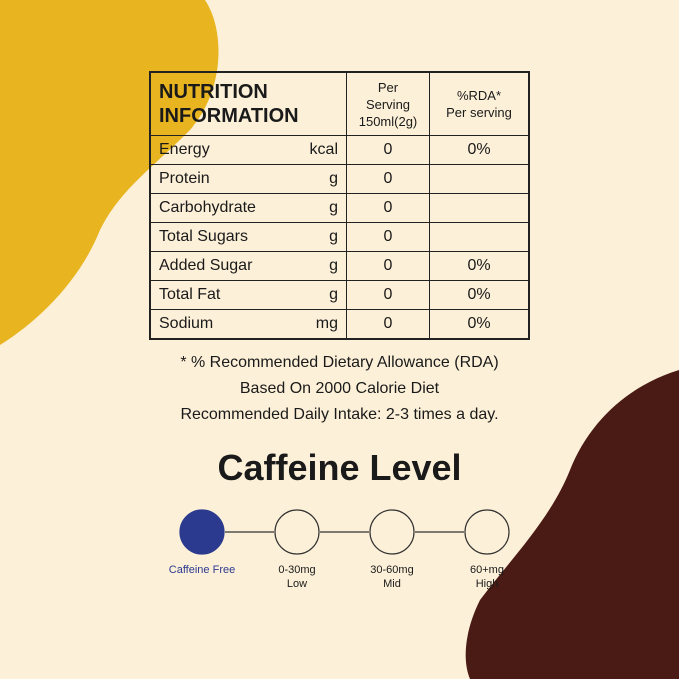  What do you see at coordinates (392, 584) in the screenshot?
I see `level-name: Mid` at bounding box center [392, 584].